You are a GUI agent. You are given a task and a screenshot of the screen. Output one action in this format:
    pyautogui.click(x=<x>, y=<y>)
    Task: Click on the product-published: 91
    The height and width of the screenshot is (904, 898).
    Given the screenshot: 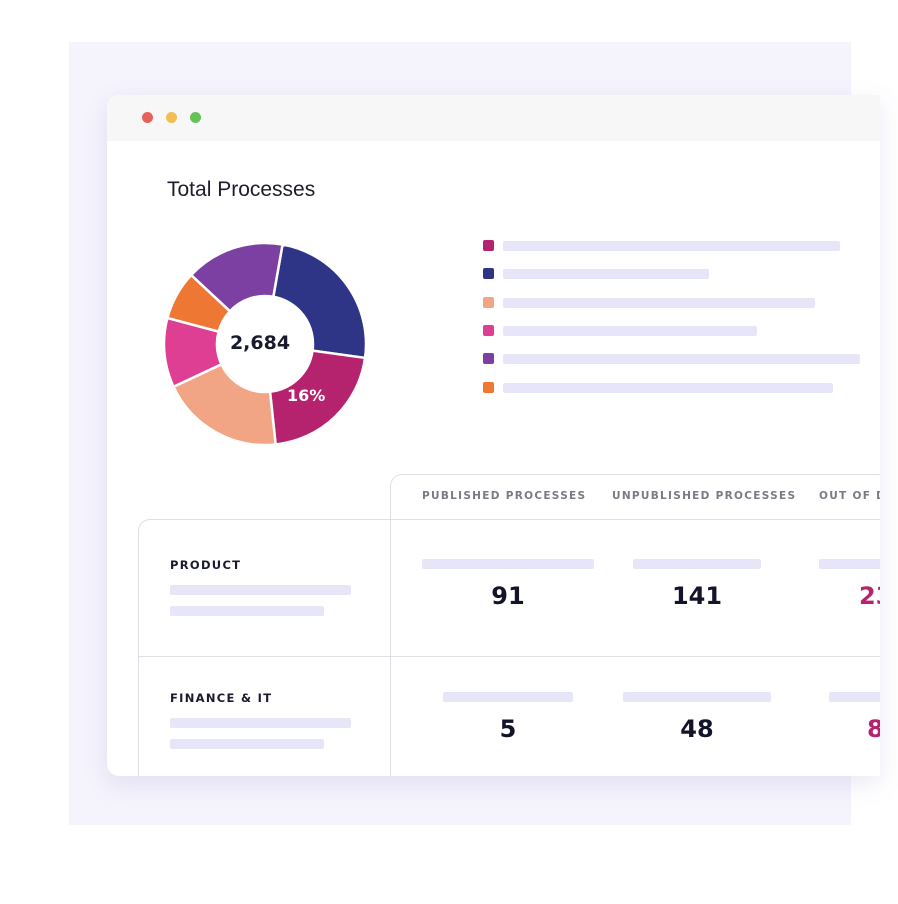 What is the action you would take?
    pyautogui.click(x=508, y=596)
    